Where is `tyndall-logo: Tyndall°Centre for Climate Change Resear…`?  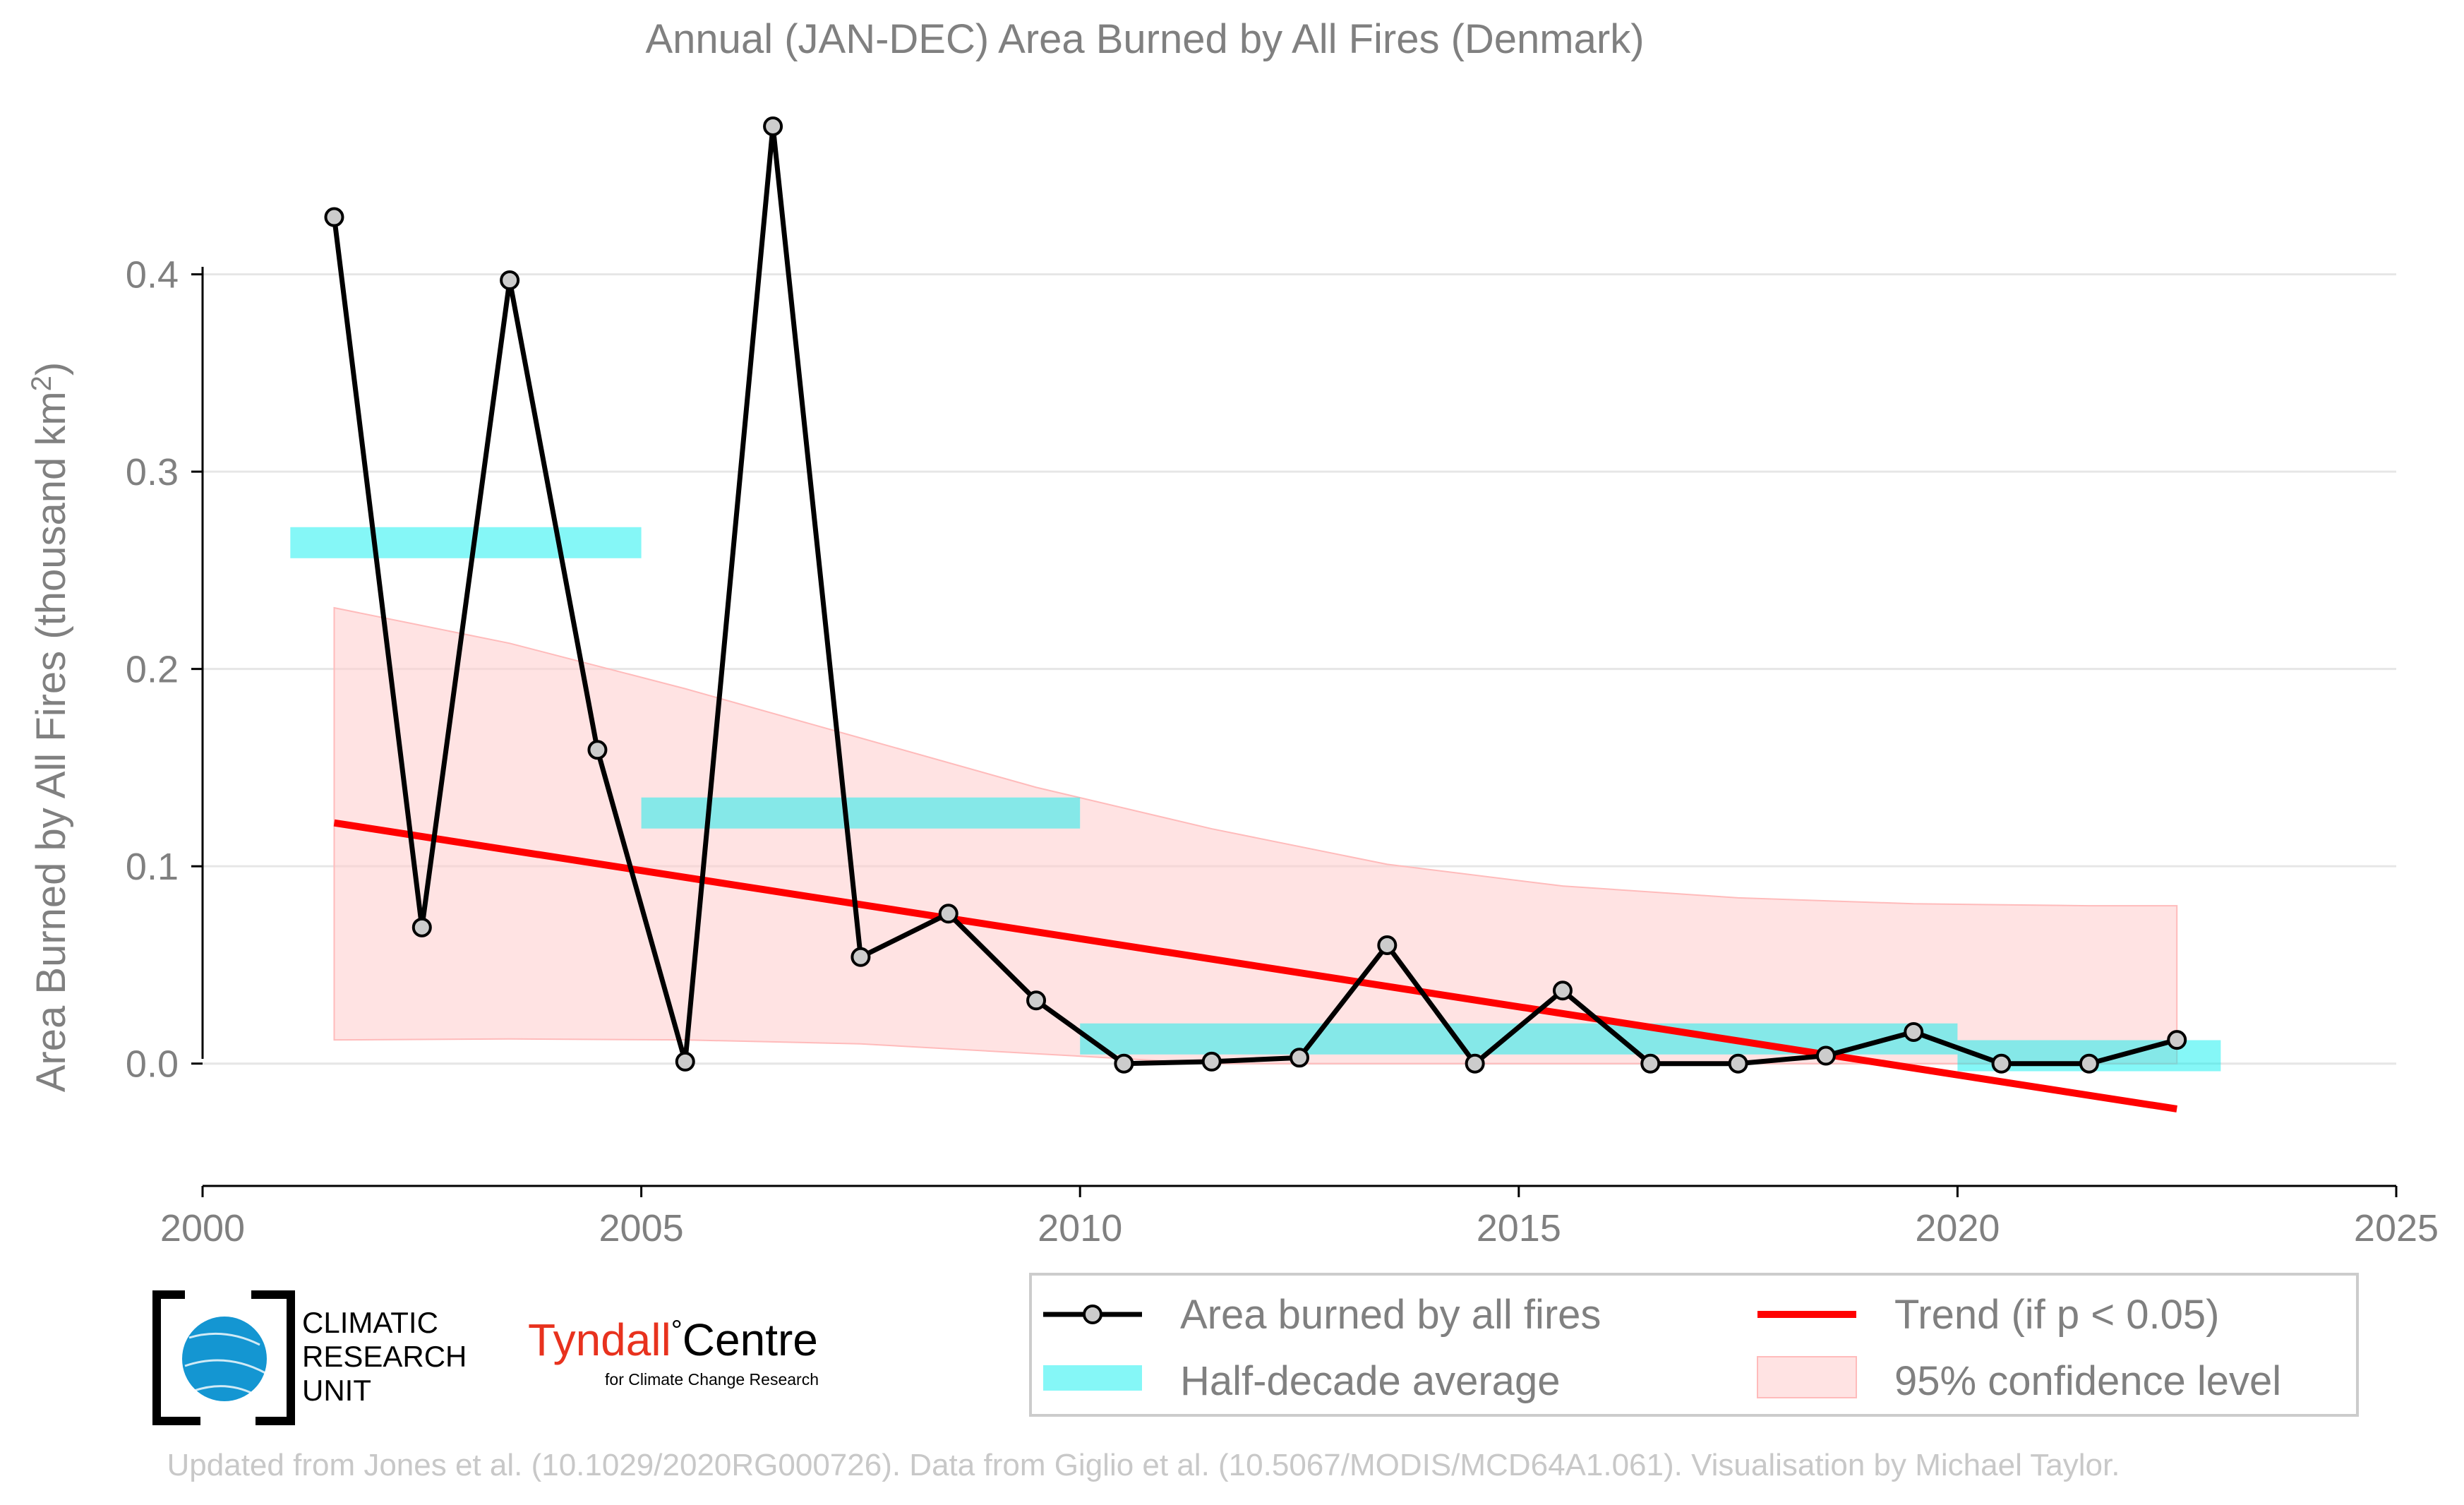
tyndall-logo: Tyndall°Centre for Climate Change Resear… is located at coordinates (673, 1351).